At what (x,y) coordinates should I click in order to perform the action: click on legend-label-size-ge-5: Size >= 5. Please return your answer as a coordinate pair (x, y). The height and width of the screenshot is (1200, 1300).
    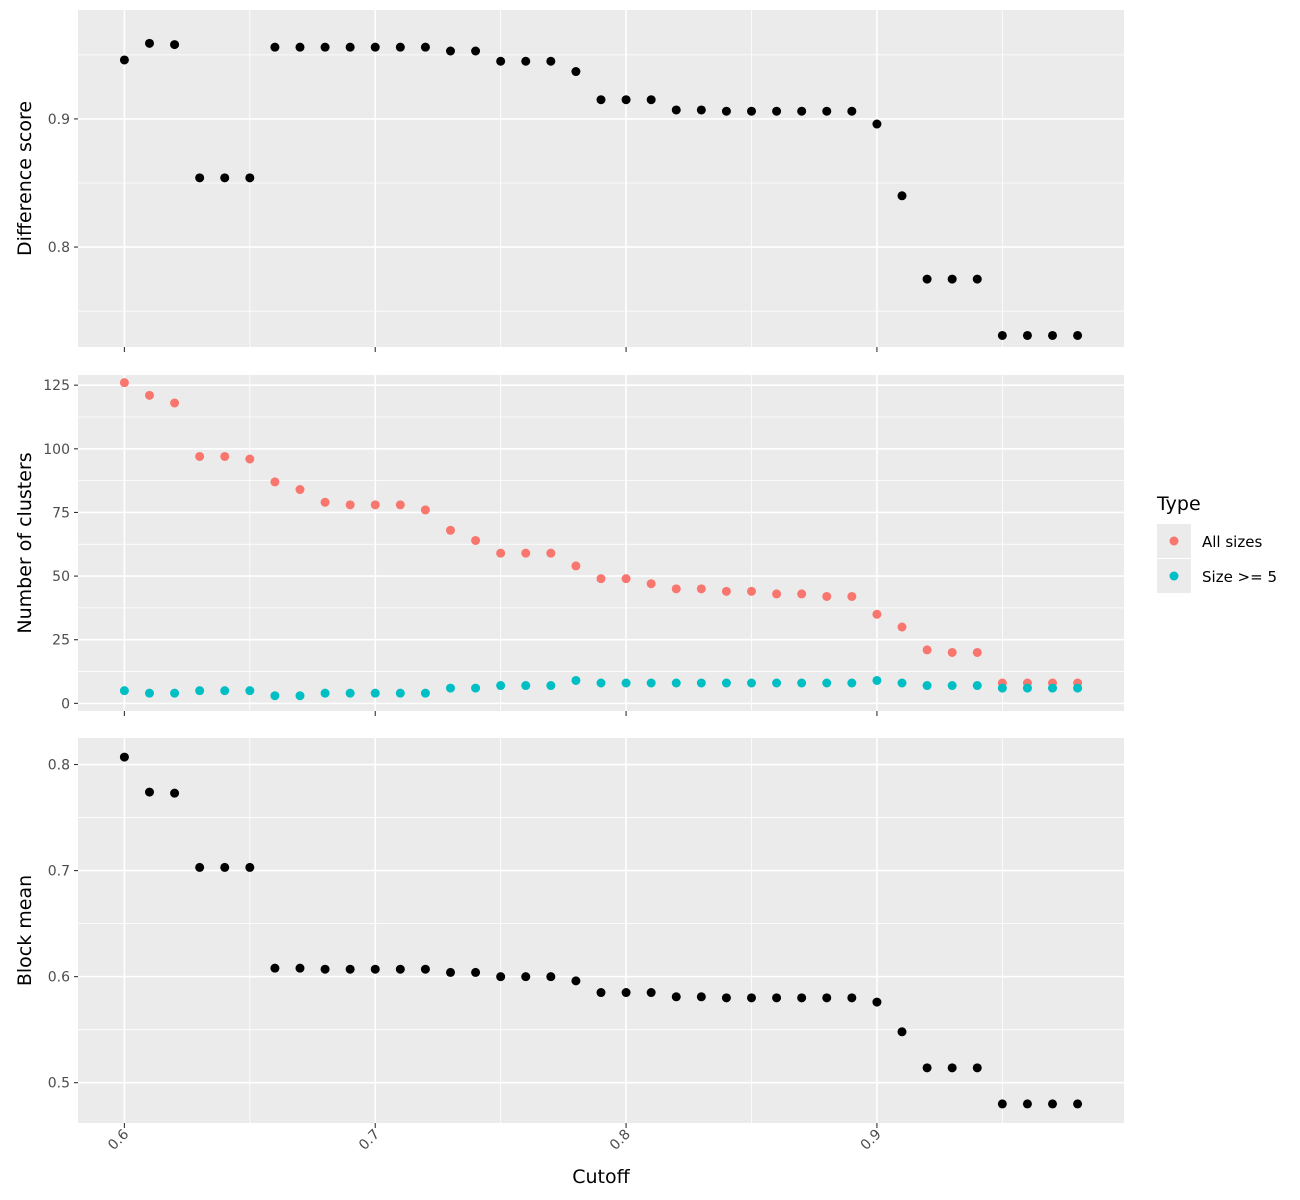
    Looking at the image, I should click on (1239, 577).